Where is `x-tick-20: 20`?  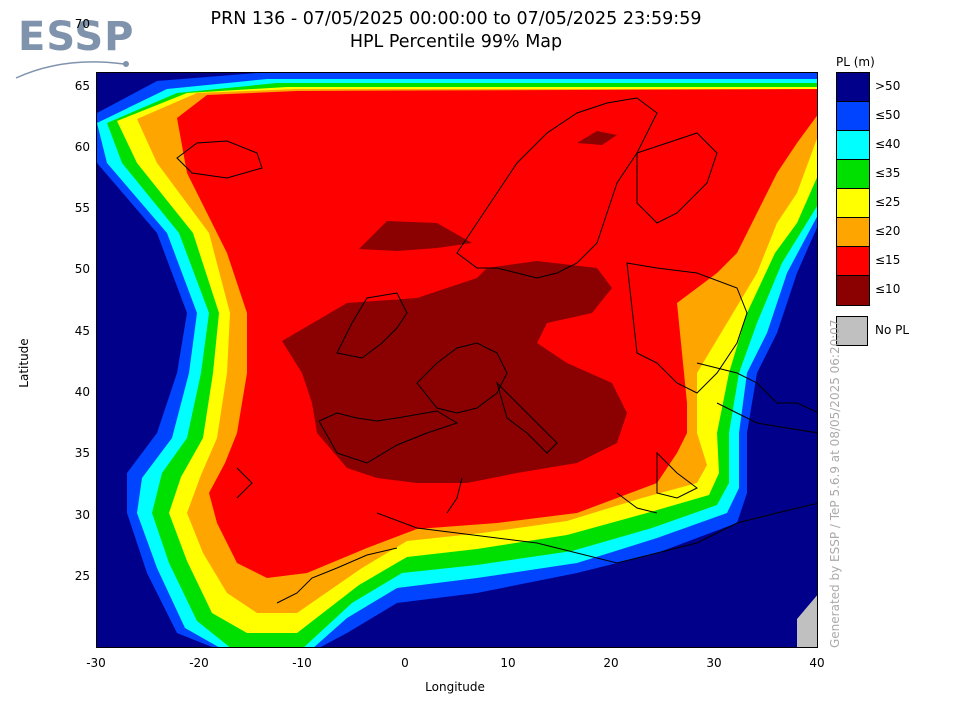
x-tick-20: 20 is located at coordinates (611, 663).